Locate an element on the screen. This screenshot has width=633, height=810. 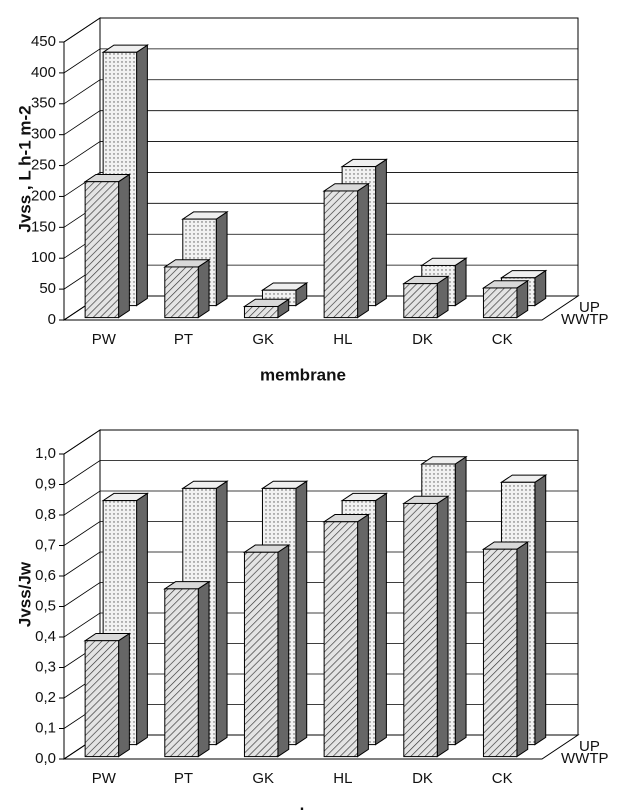
y-tick-label: 0,4 is located at coordinates (45, 636).